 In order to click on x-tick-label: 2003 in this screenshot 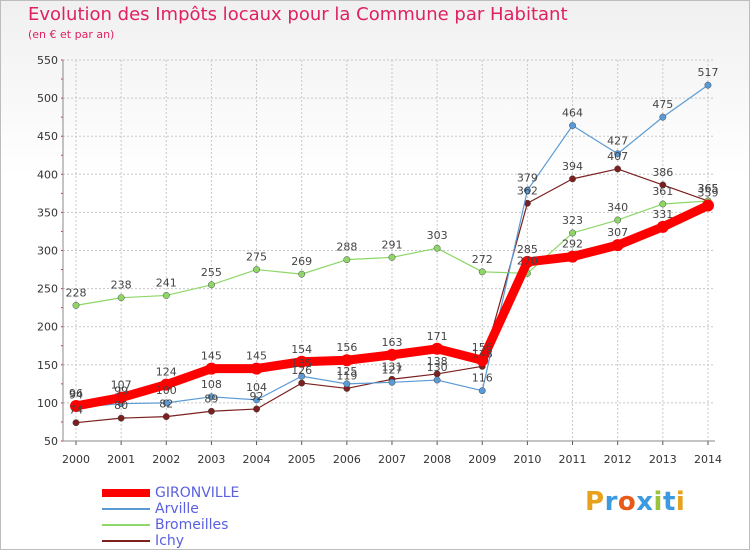, I will do `click(211, 459)`.